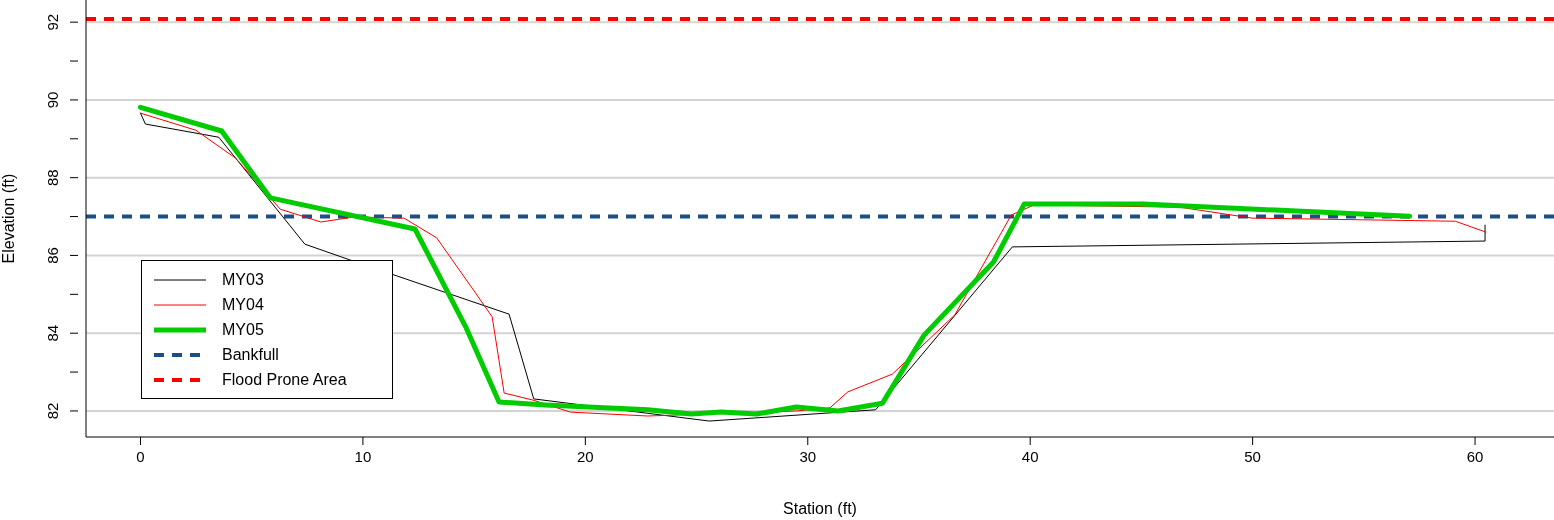 The image size is (1554, 520). Describe the element at coordinates (1475, 456) in the screenshot. I see `x-tick-label: 60` at that location.